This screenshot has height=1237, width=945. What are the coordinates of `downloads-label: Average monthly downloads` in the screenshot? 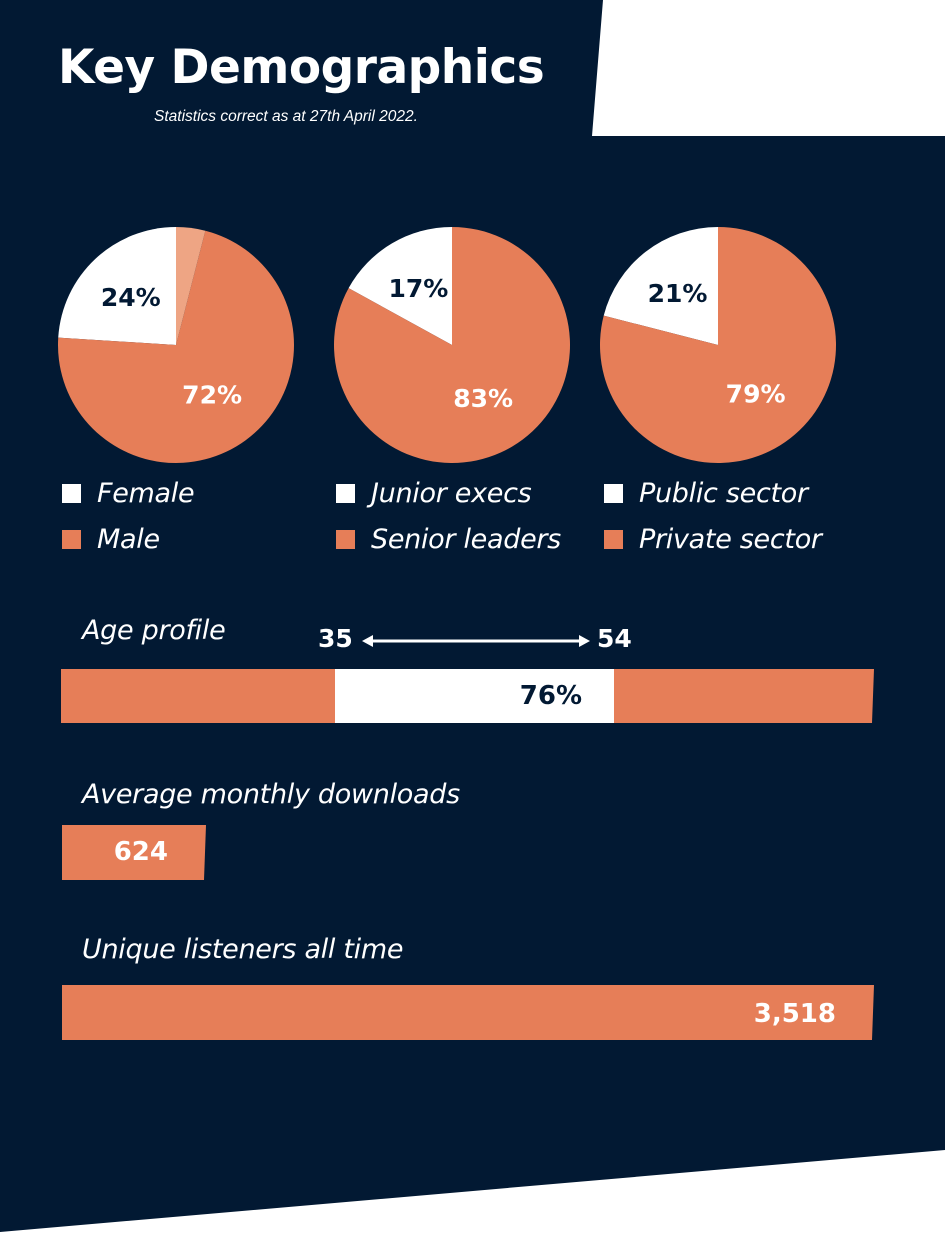 It's located at (271, 794).